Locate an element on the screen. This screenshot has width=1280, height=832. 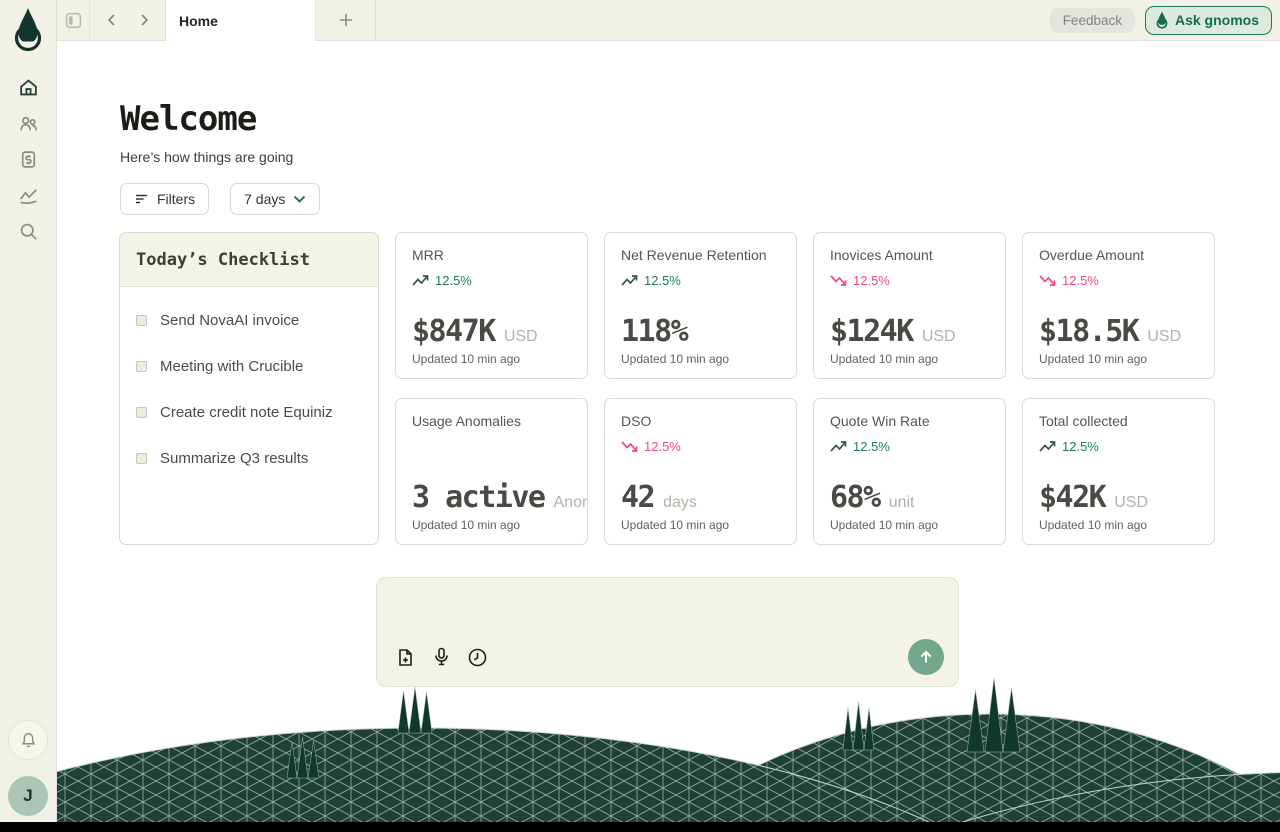
kpi-unit: Anomalies is located at coordinates (570, 502).